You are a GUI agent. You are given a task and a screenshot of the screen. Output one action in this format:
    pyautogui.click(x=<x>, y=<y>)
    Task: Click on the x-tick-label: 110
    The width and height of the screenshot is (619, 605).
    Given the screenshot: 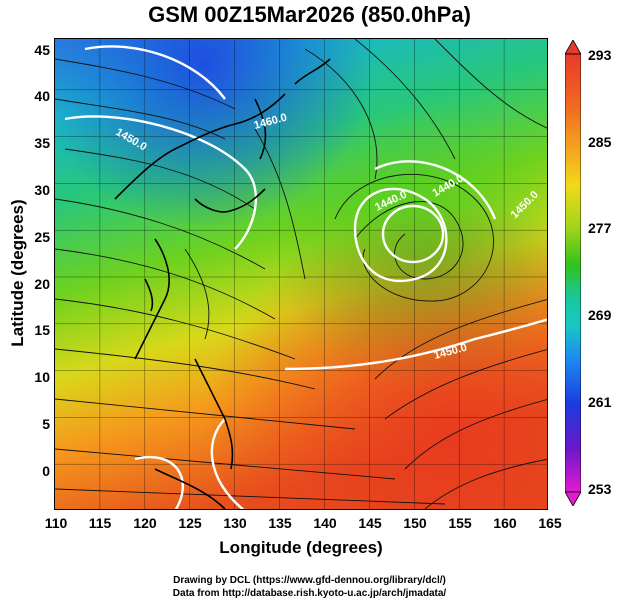 What is the action you would take?
    pyautogui.click(x=56, y=523)
    